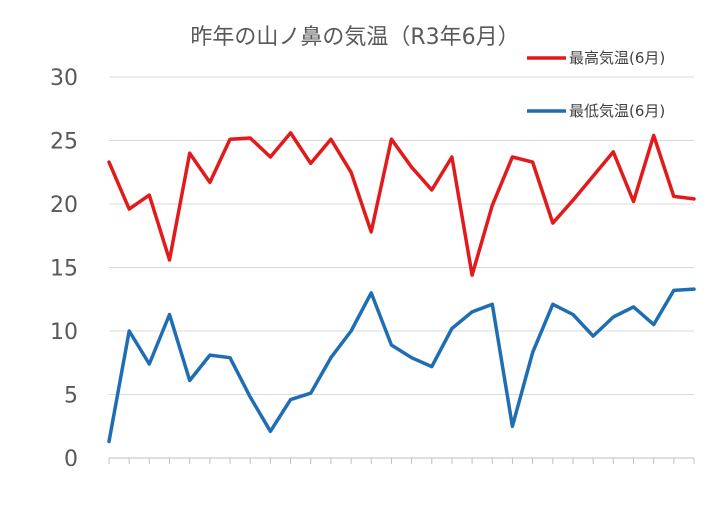 The image size is (714, 515). What do you see at coordinates (64, 142) in the screenshot?
I see `y-tick-label: 25` at bounding box center [64, 142].